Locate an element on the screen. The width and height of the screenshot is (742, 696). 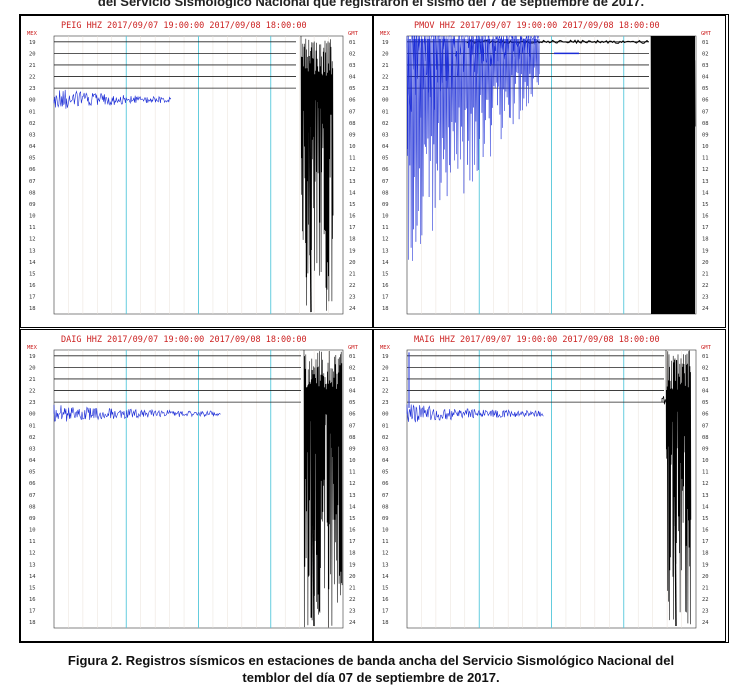
hour-label-right: 10 is located at coordinates (352, 461).